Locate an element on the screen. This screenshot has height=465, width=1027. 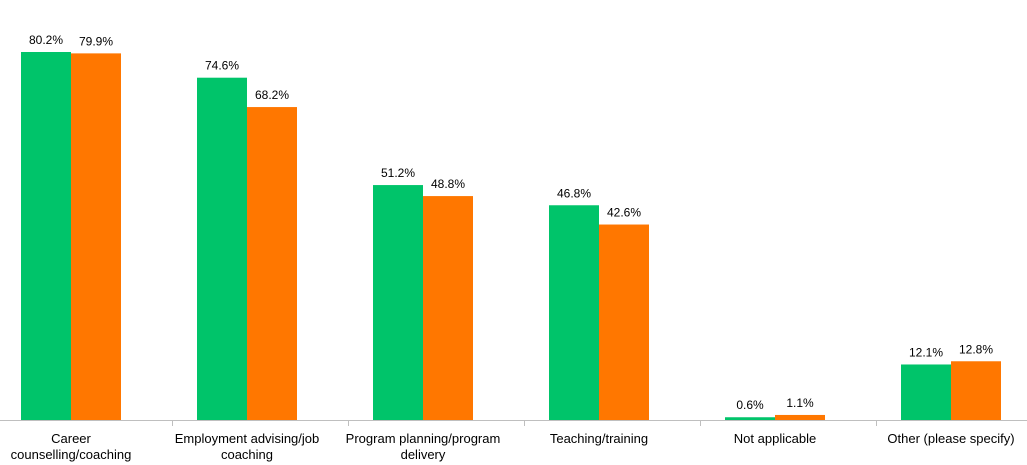
data-label: 12.1% is located at coordinates (926, 352).